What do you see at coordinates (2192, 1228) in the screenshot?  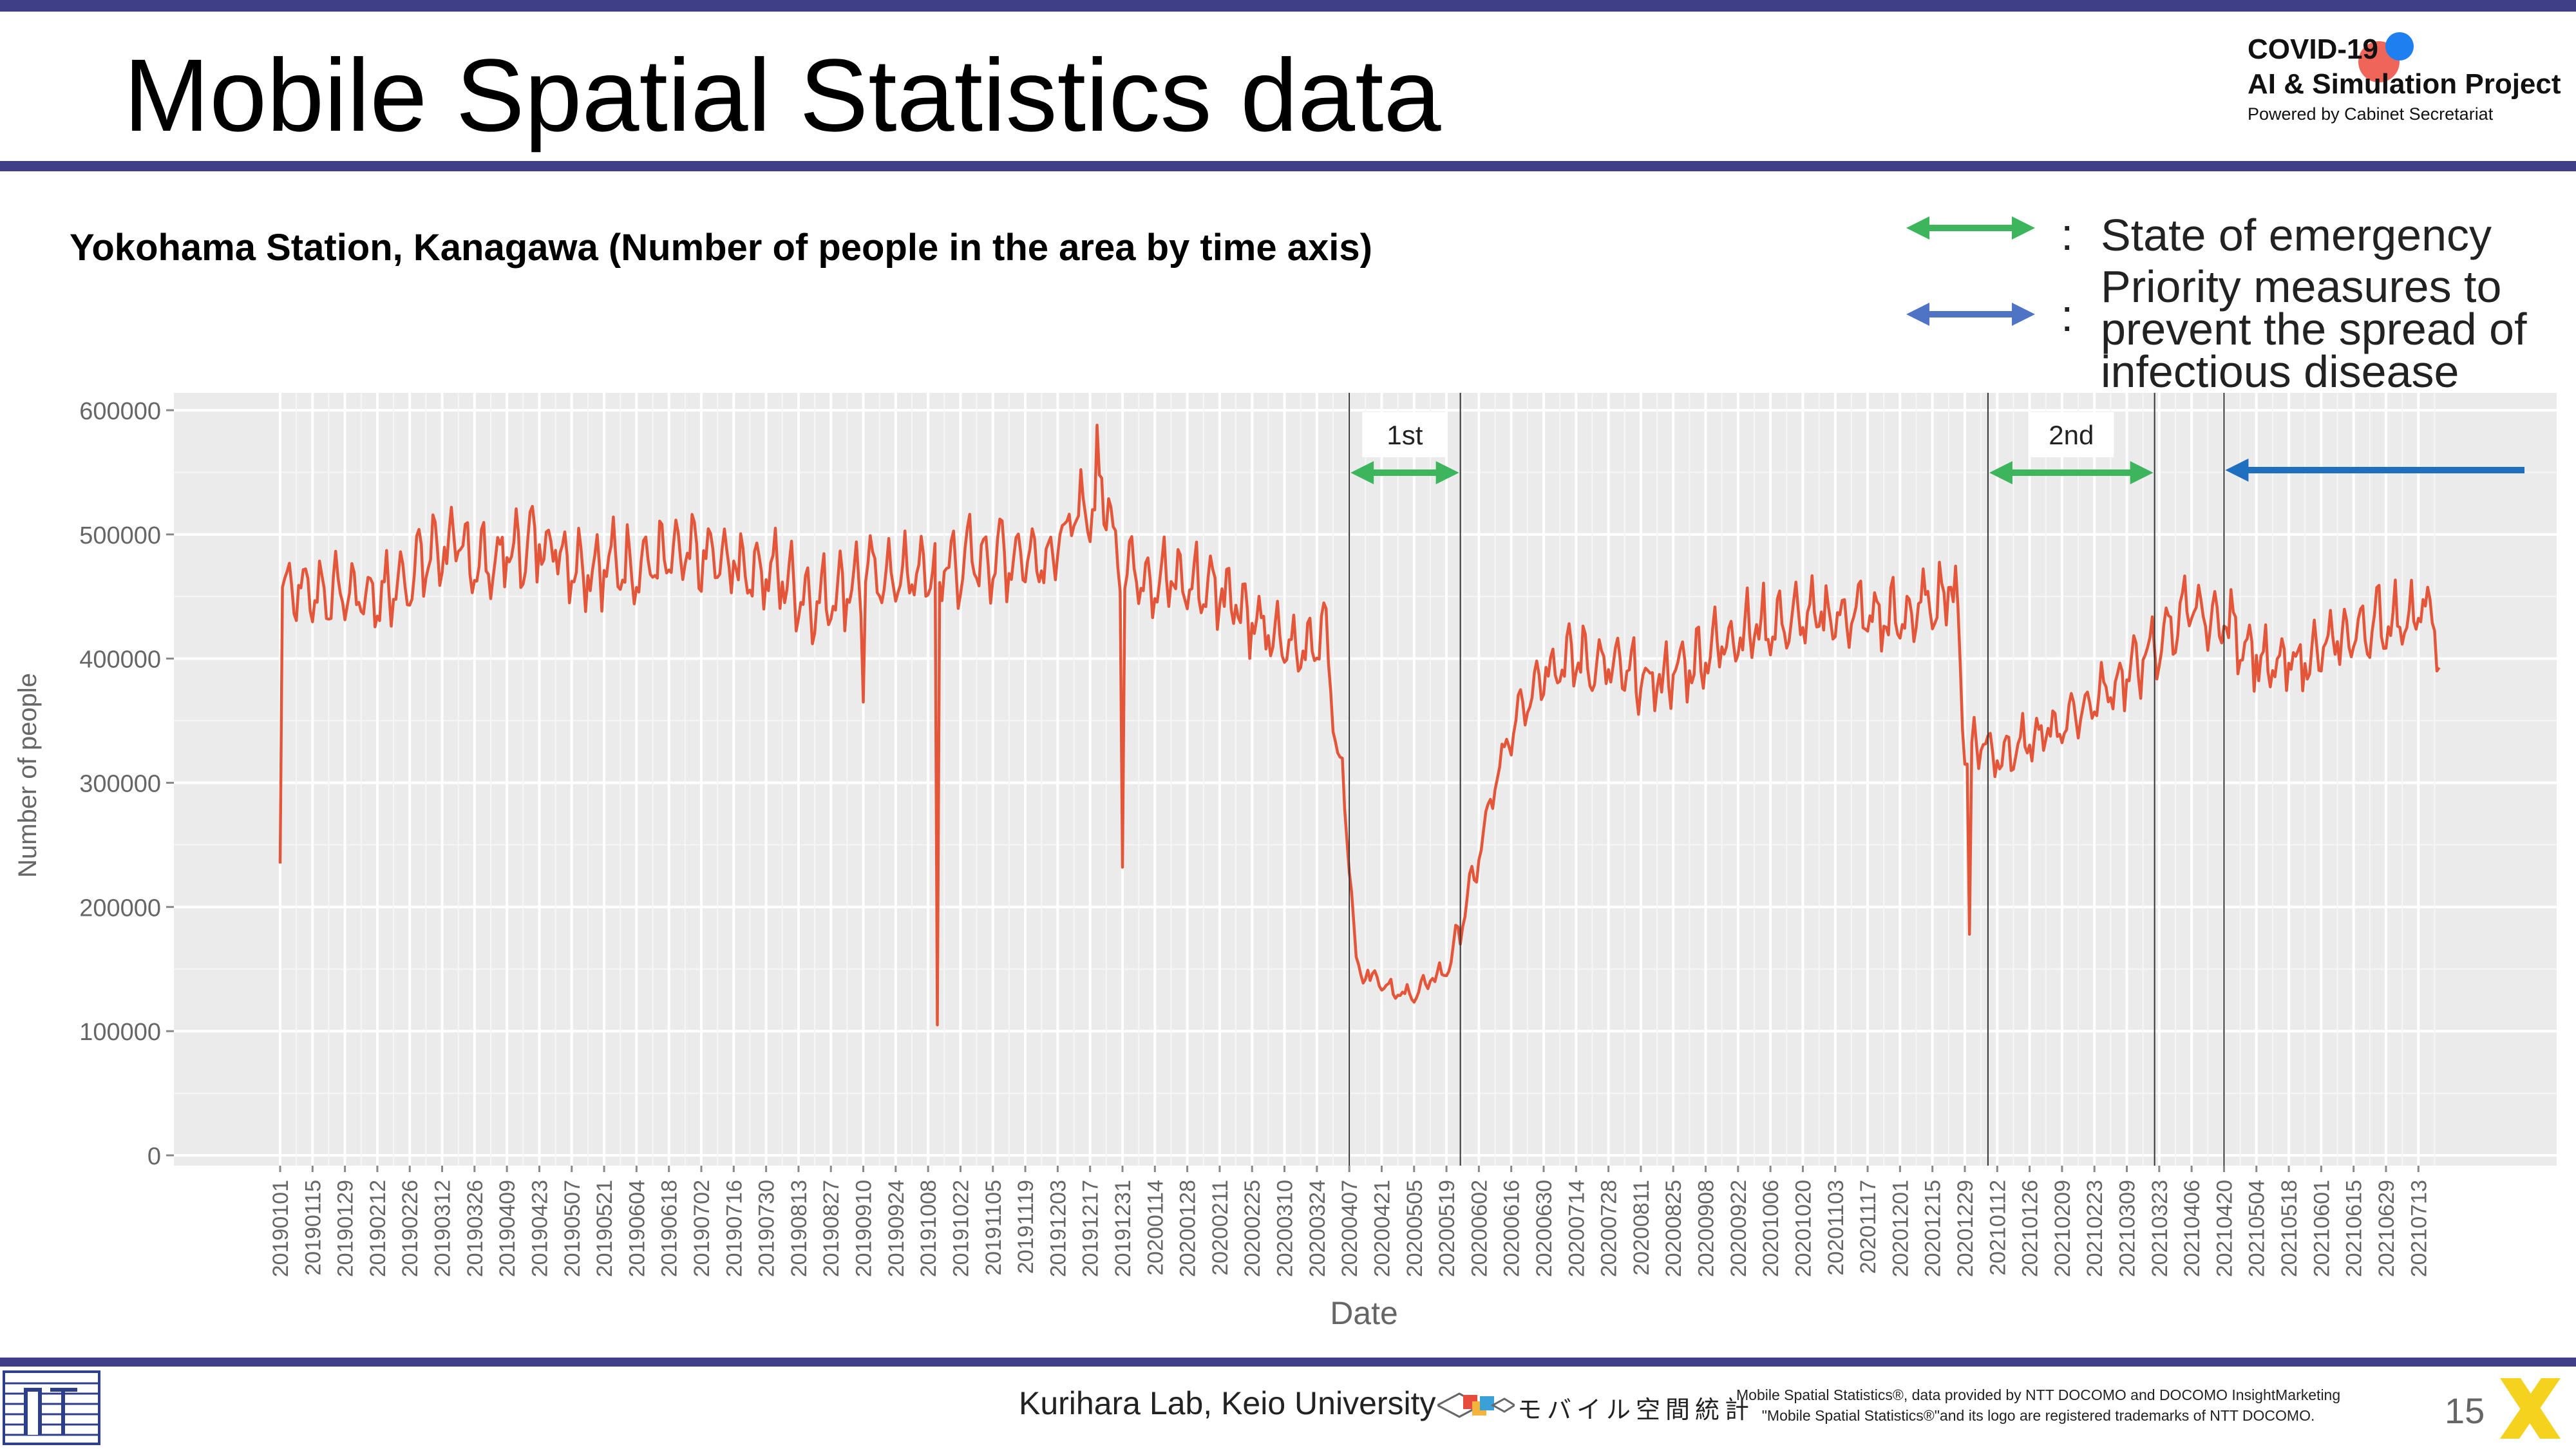 I see `x-tick-label: 20210406` at bounding box center [2192, 1228].